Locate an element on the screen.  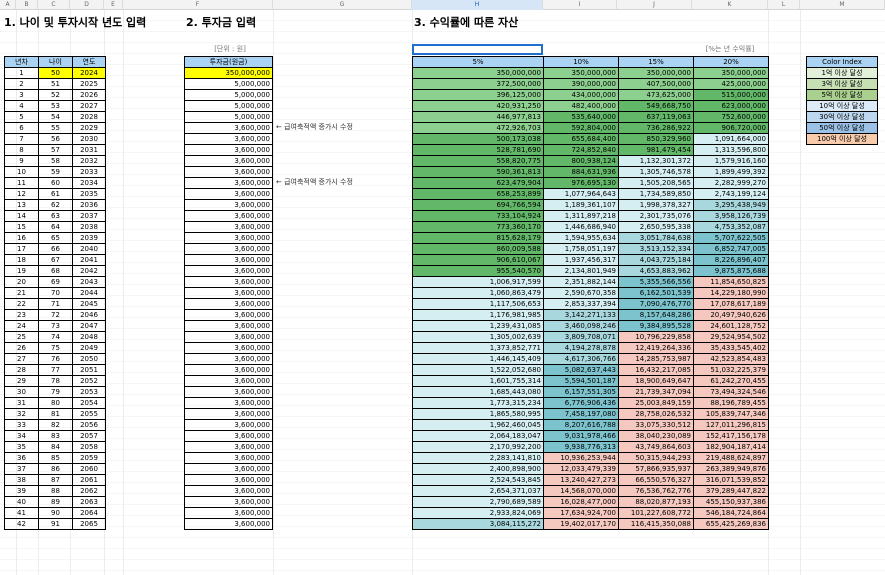
asset-10pct-cell: 1,758,051,197 is located at coordinates (581, 249).